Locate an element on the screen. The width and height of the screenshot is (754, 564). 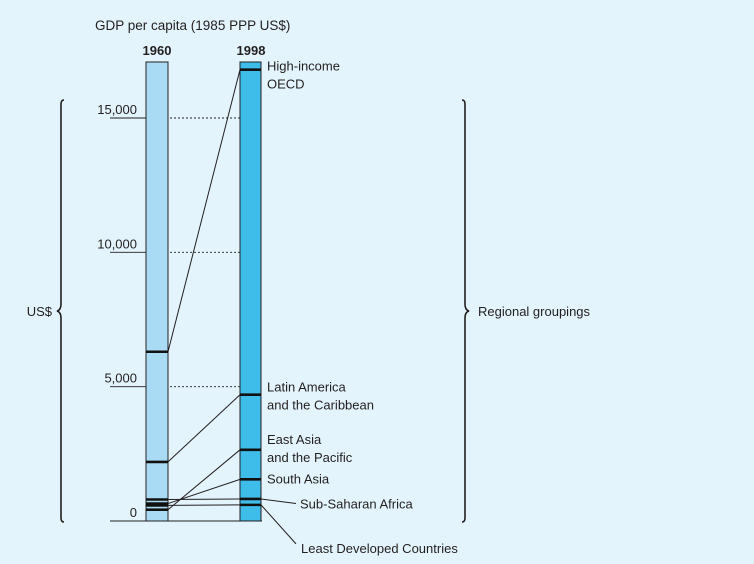
right-bracket is located at coordinates (465, 311).